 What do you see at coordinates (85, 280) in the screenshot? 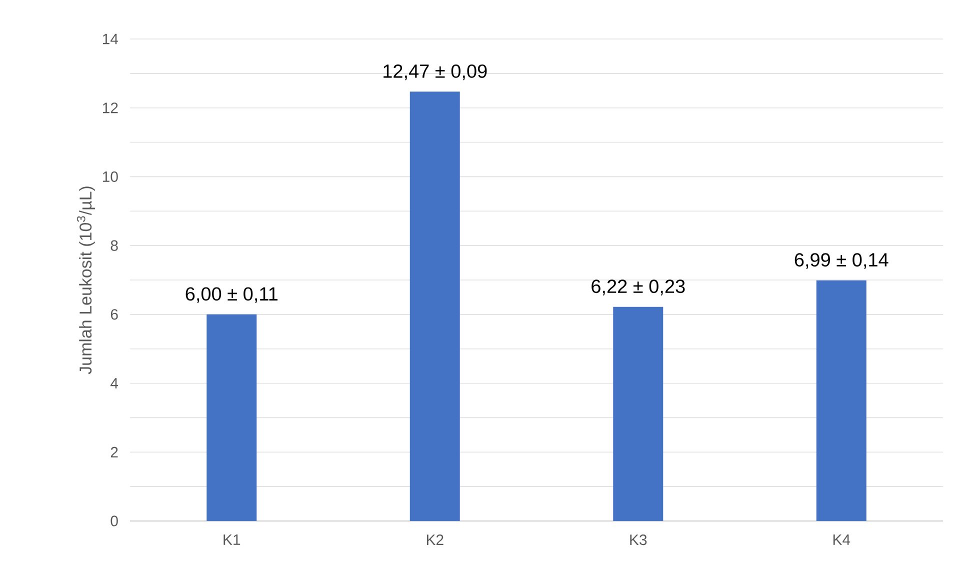
I see `y-axis-title: Jumlah Leukosit (10$^{3}$/µL)` at bounding box center [85, 280].